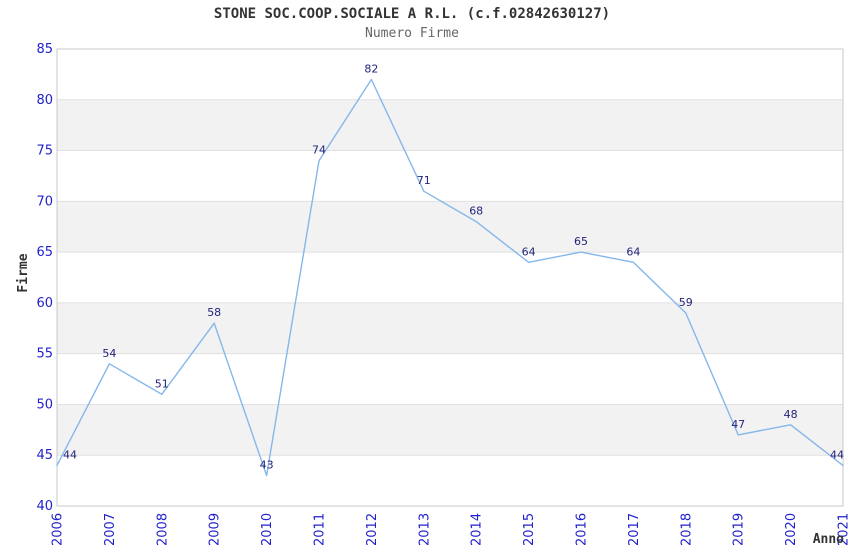 The height and width of the screenshot is (550, 850). What do you see at coordinates (320, 529) in the screenshot?
I see `x-tick-label: 2011` at bounding box center [320, 529].